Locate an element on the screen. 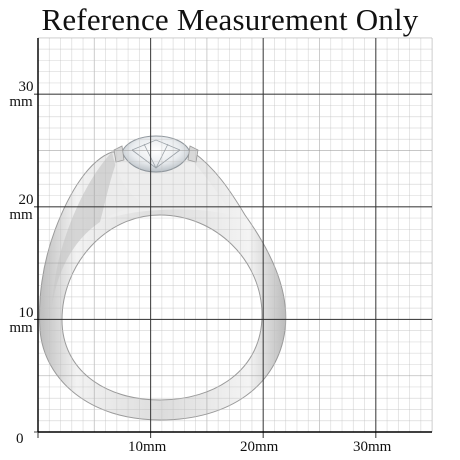  page-title: Reference Measurement Only is located at coordinates (230, 19).